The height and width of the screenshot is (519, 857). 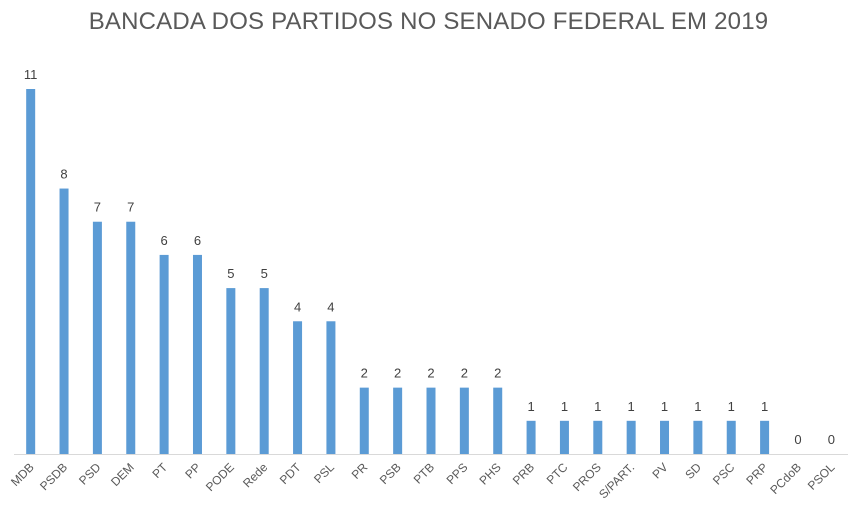 I want to click on bar-dem, so click(x=131, y=337).